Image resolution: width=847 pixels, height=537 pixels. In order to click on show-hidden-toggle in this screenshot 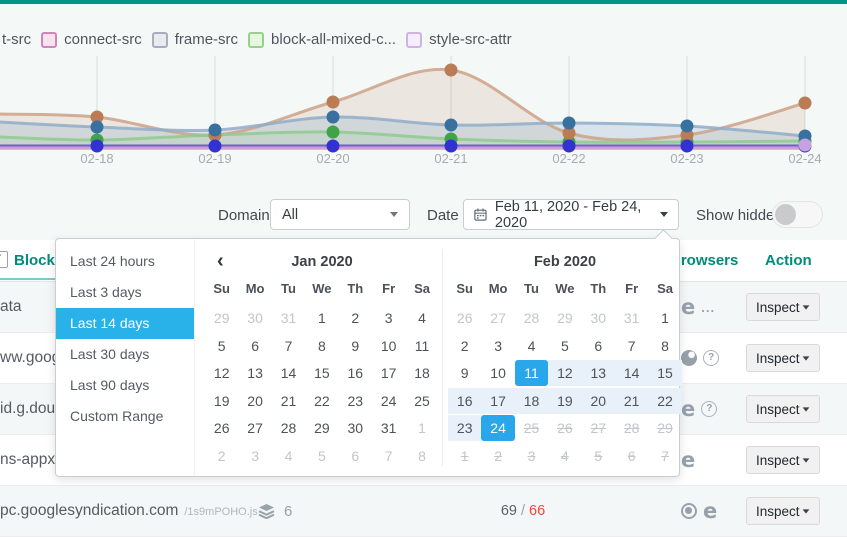, I will do `click(797, 214)`.